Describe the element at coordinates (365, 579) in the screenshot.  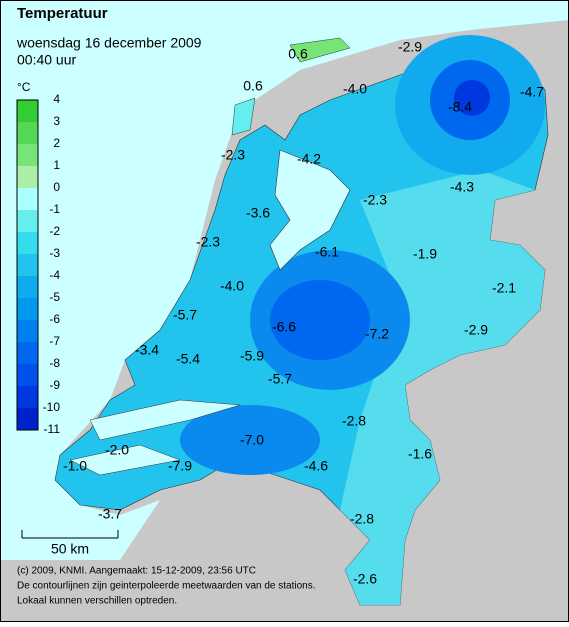
I see `station-value: -2.6` at that location.